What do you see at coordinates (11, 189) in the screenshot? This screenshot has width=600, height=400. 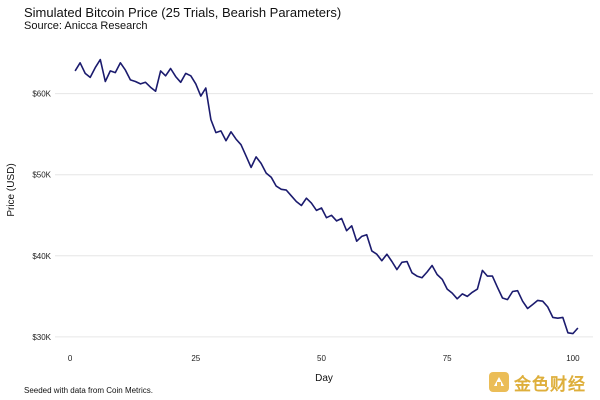 I see `y-axis-label: Price (USD)` at bounding box center [11, 189].